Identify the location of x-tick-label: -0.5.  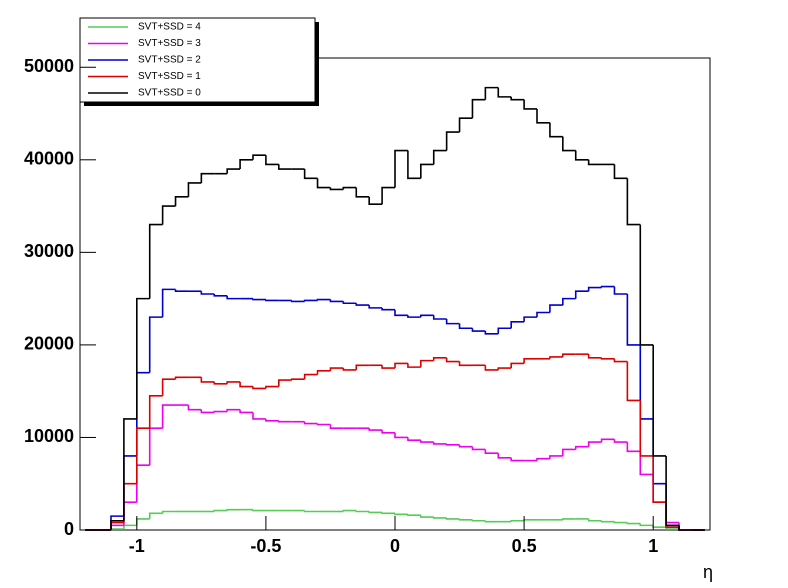
(265, 546).